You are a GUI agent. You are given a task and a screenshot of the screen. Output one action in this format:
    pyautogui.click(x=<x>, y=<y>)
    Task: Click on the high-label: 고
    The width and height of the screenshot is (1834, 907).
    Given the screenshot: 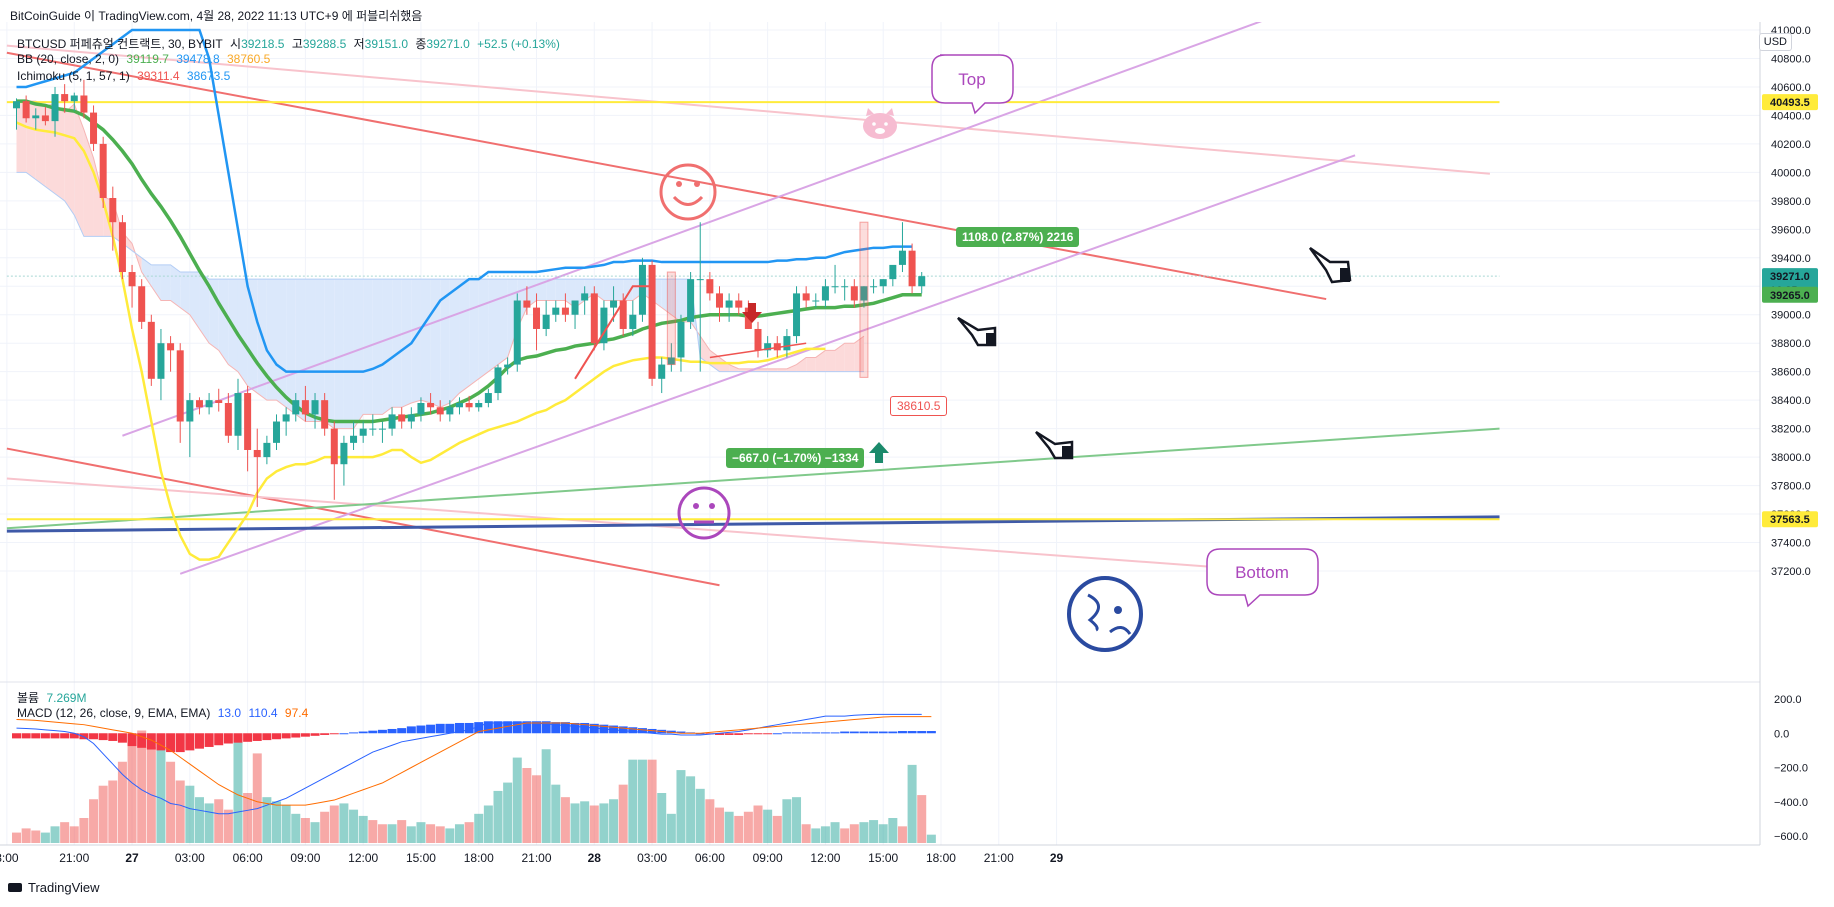 What is the action you would take?
    pyautogui.click(x=297, y=44)
    